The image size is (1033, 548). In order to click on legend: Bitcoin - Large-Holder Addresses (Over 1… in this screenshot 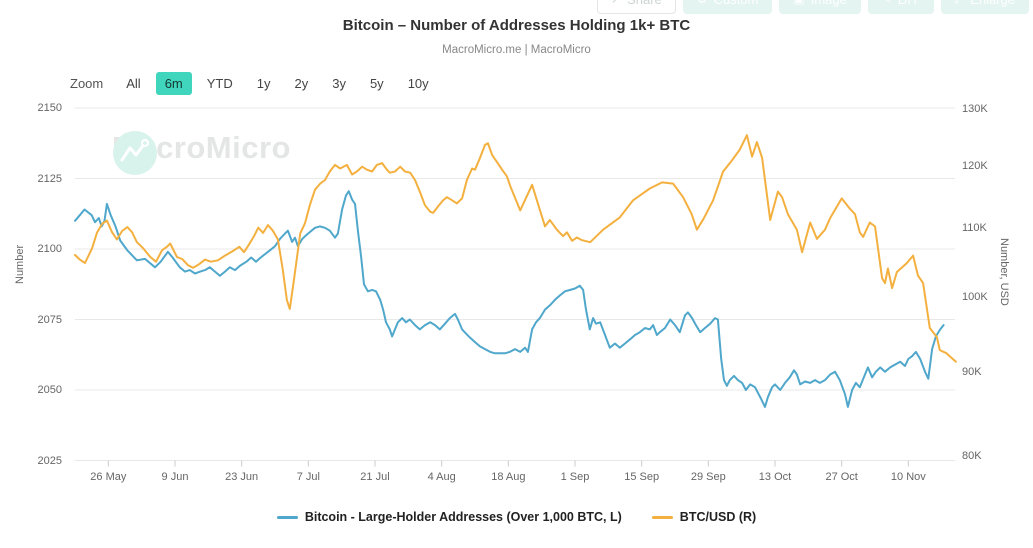, I will do `click(516, 517)`.